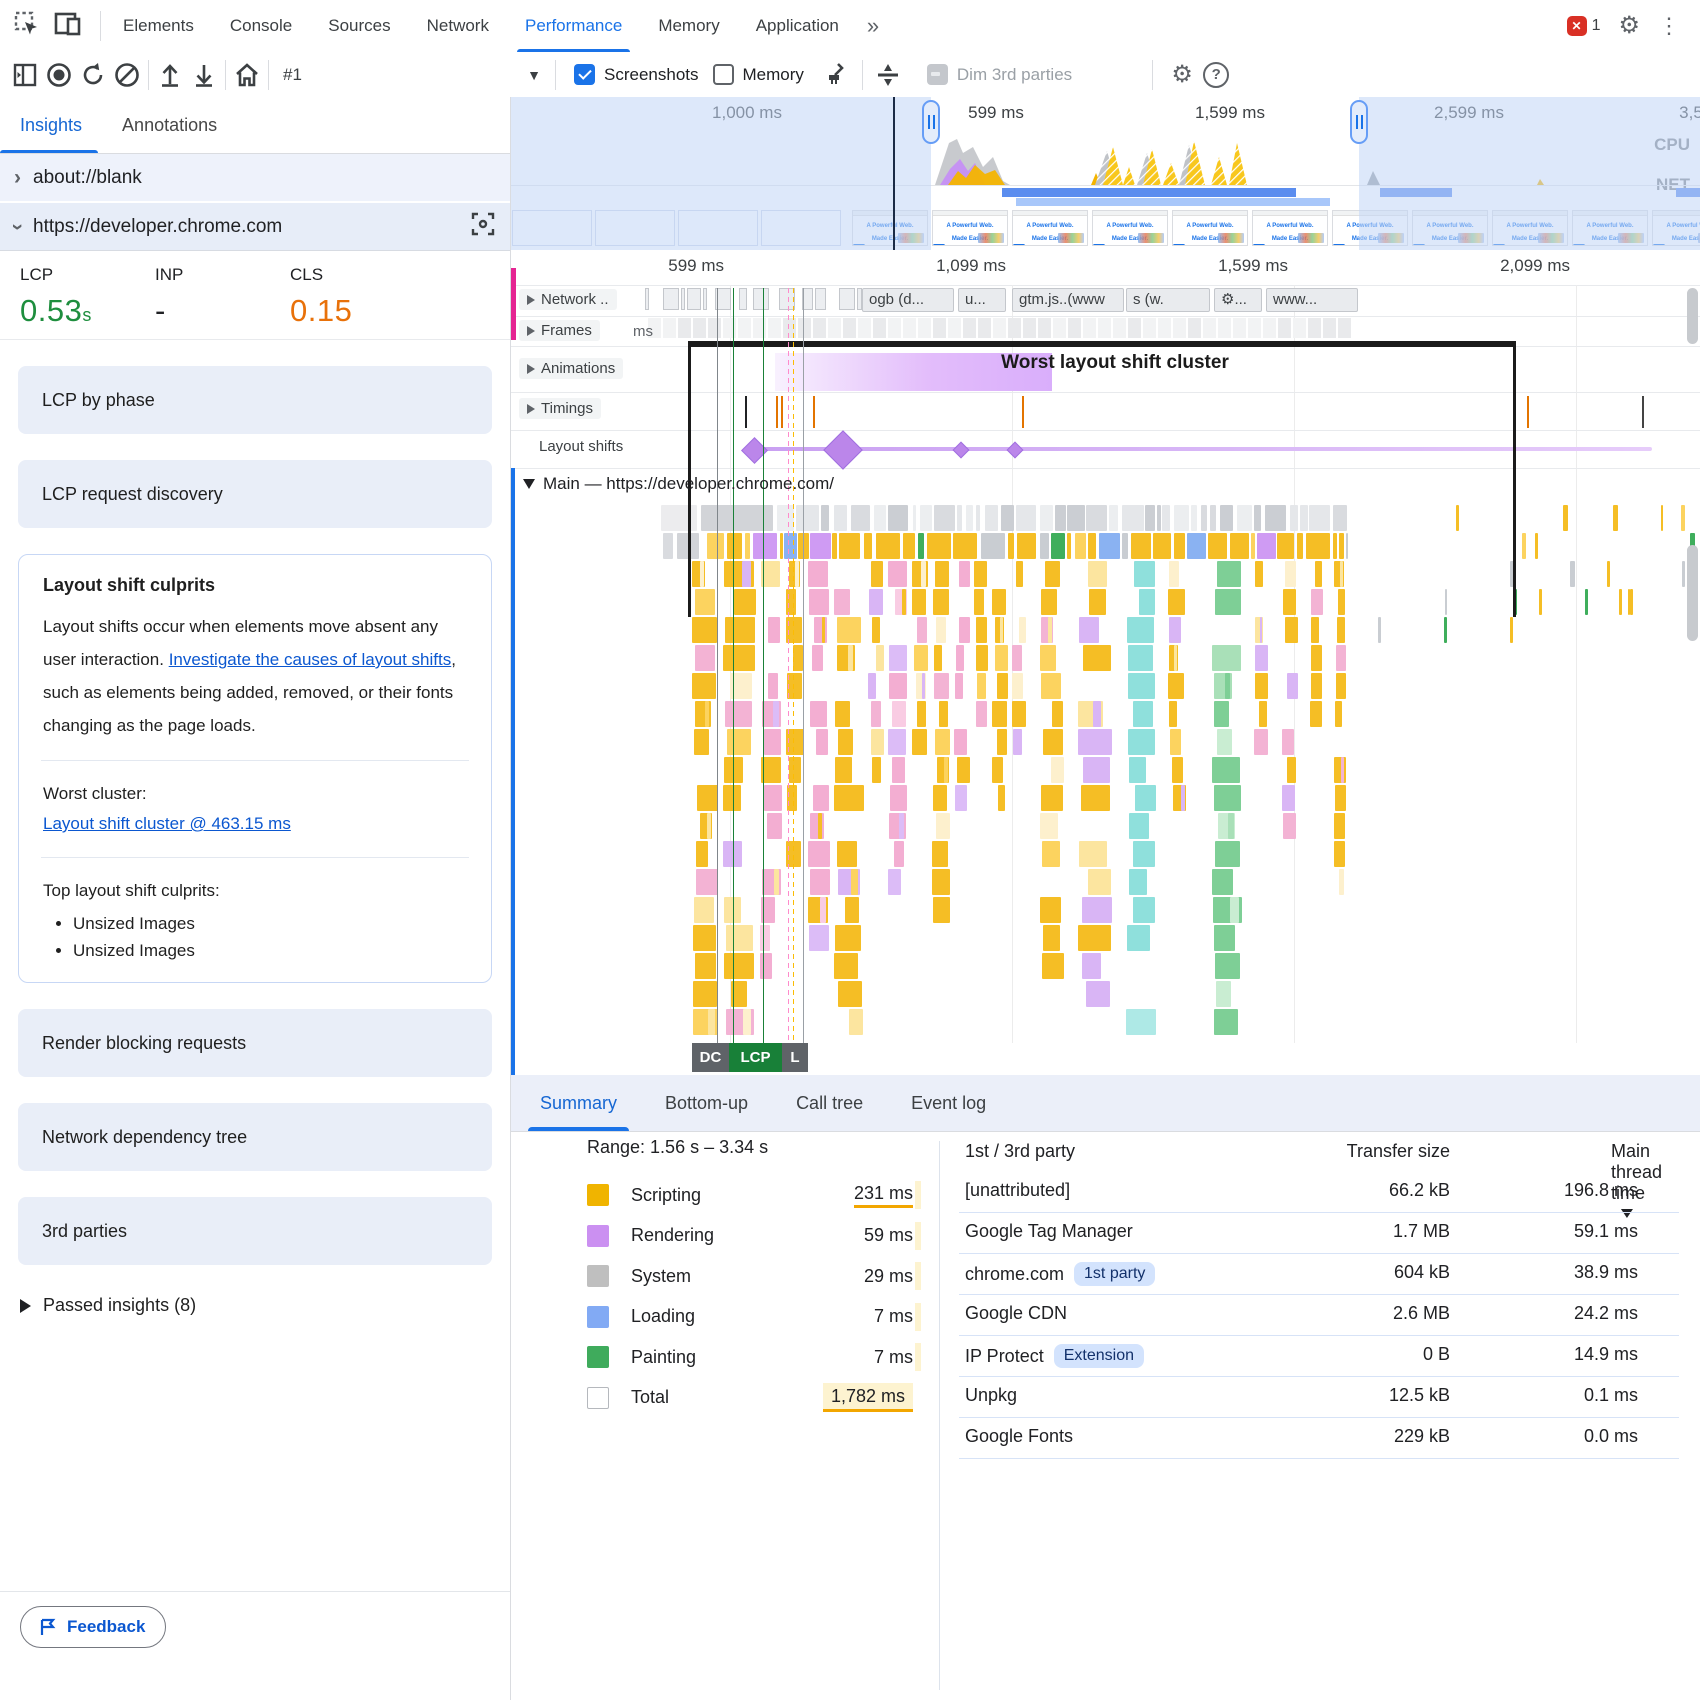 This screenshot has height=1700, width=1700. What do you see at coordinates (560, 408) in the screenshot?
I see `track-timings: Timings` at bounding box center [560, 408].